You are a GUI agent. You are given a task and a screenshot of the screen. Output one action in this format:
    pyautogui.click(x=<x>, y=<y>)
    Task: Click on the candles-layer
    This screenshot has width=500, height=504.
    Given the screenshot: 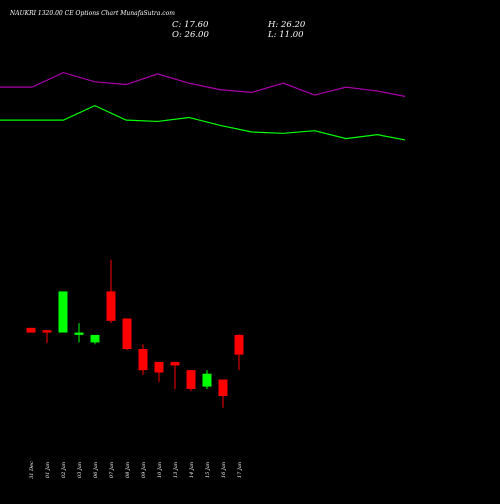 What is the action you would take?
    pyautogui.click(x=135, y=333)
    